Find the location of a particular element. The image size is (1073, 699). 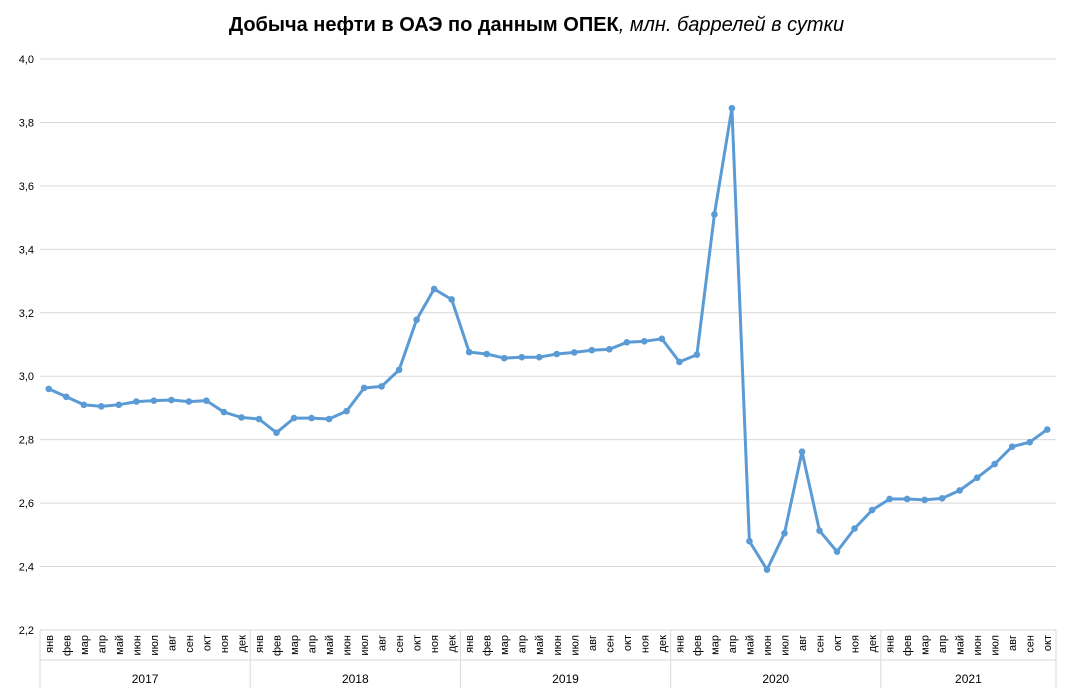

year-label: 2019 is located at coordinates (565, 679).